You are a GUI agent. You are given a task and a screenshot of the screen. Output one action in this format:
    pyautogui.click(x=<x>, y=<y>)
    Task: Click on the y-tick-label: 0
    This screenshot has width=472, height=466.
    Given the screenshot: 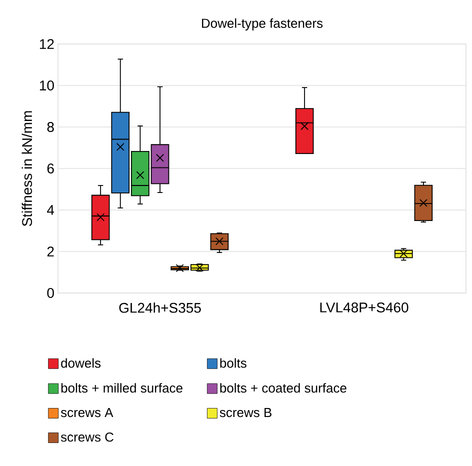 What is the action you would take?
    pyautogui.click(x=50, y=293)
    